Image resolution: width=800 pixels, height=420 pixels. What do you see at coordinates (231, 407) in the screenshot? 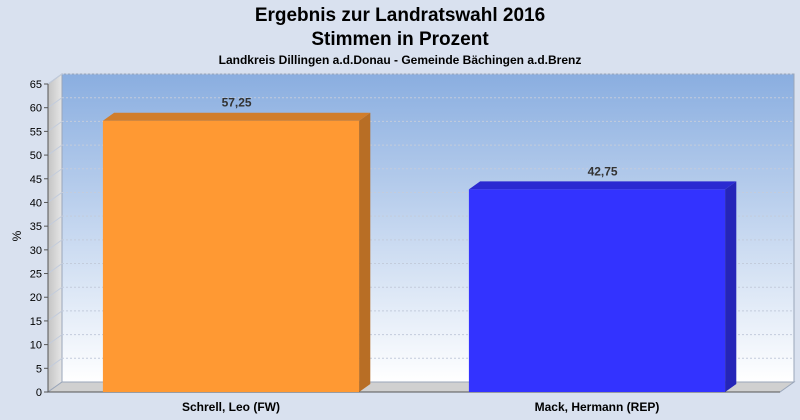
I see `category-label: Schrell, Leo (FW)` at bounding box center [231, 407].